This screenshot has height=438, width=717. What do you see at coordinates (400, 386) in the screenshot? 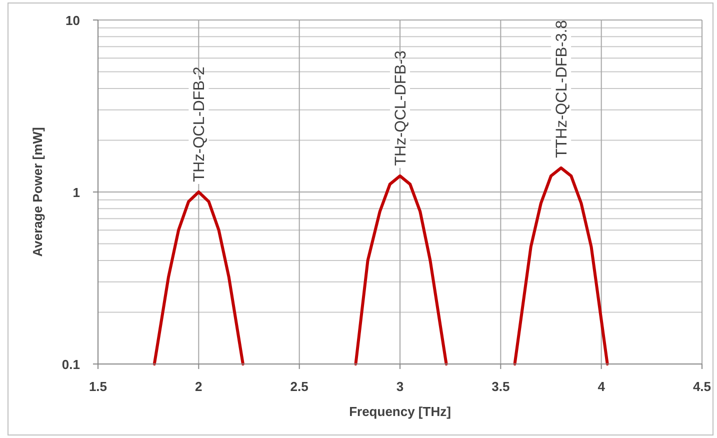
I see `x-tick-label: 3` at bounding box center [400, 386].